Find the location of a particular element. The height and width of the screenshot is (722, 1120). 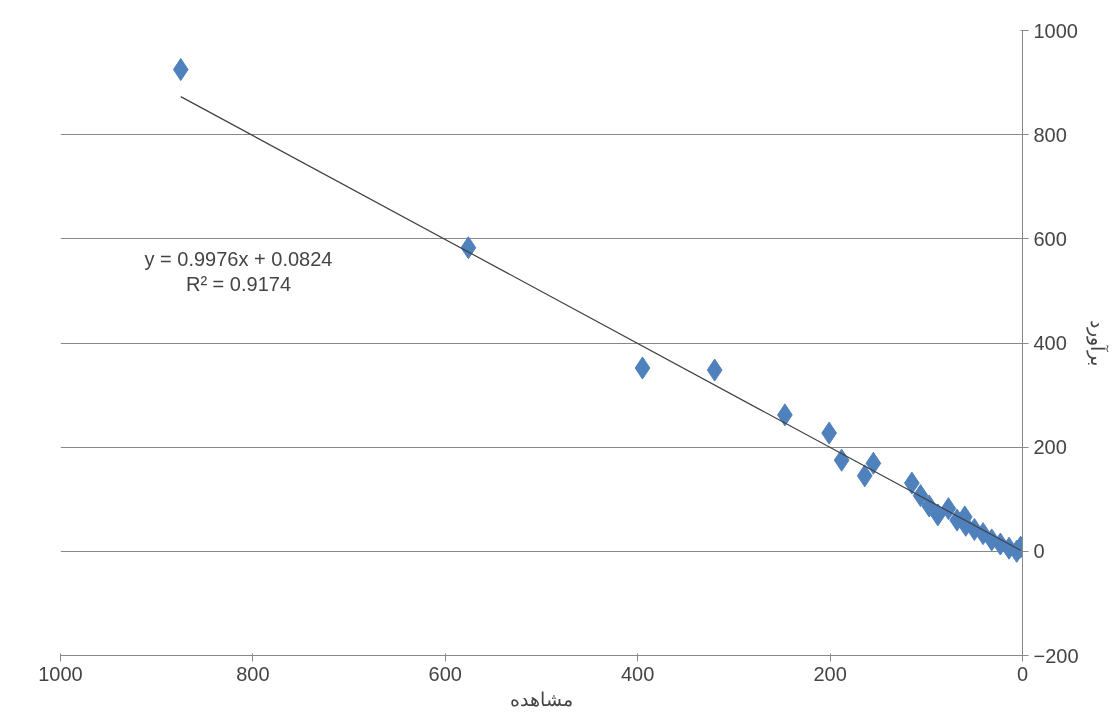

x-tick-label: 0 is located at coordinates (1022, 673).